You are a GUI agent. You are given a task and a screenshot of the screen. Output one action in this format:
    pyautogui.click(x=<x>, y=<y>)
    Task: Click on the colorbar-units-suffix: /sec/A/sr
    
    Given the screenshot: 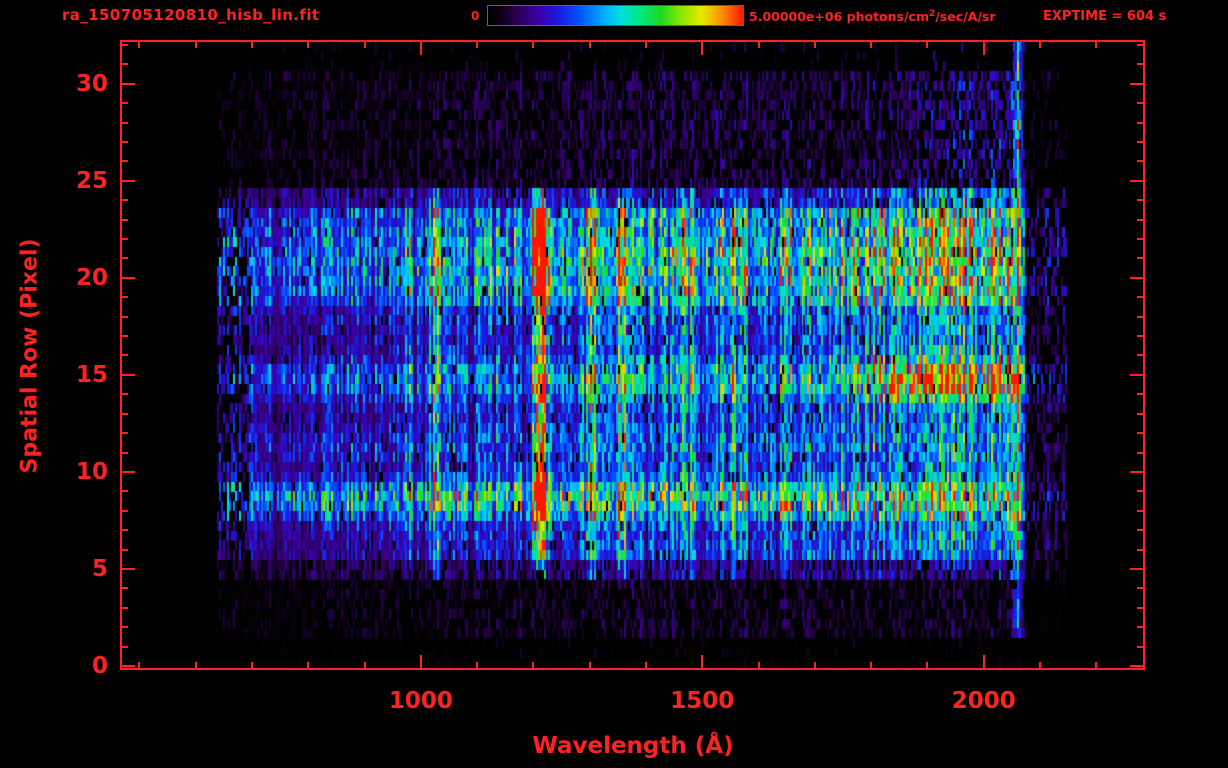 What is the action you would take?
    pyautogui.click(x=965, y=17)
    